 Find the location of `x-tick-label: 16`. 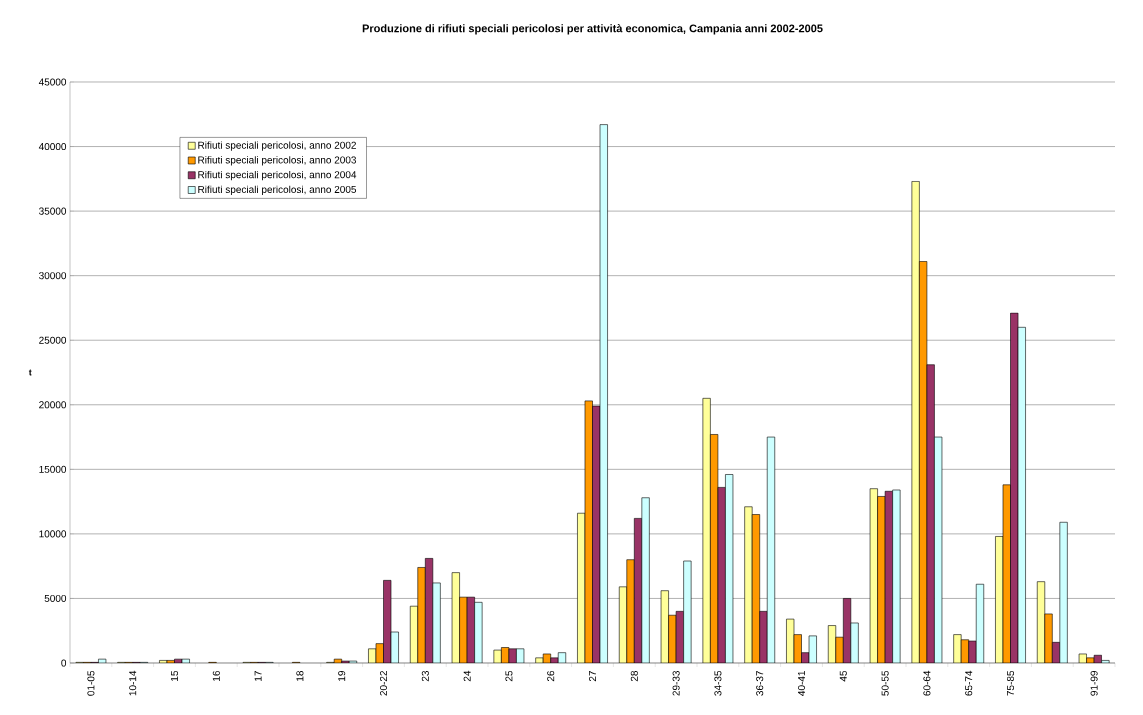

x-tick-label: 16 is located at coordinates (216, 675).